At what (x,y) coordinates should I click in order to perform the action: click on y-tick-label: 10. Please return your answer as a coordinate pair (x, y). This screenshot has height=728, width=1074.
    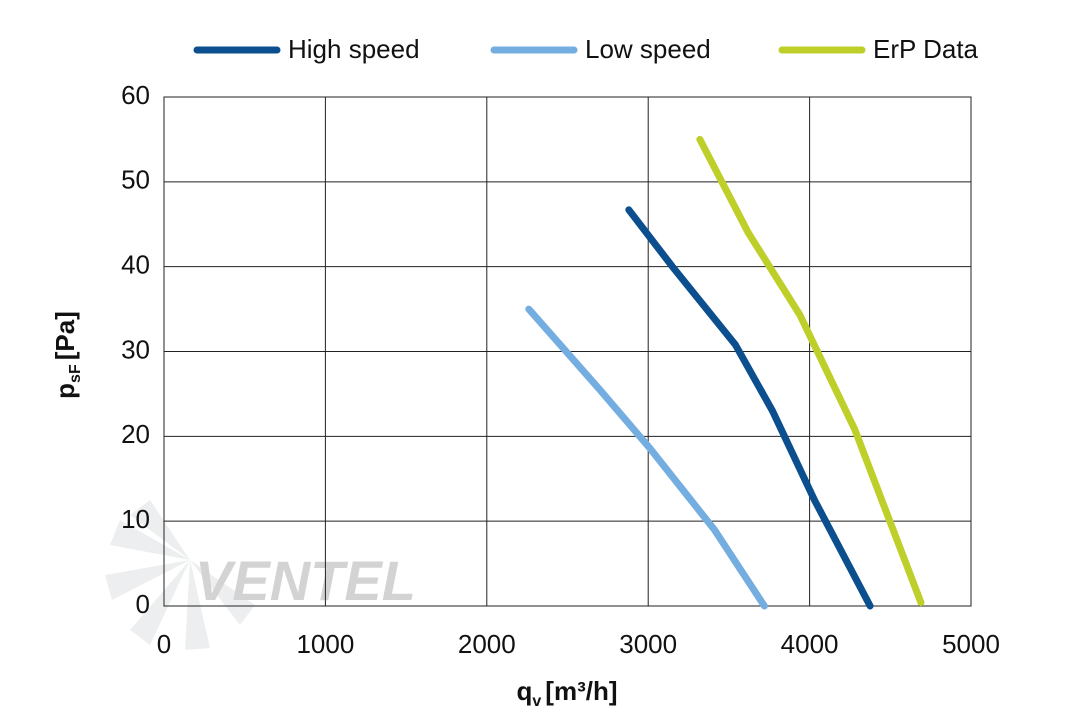
    Looking at the image, I should click on (135, 519).